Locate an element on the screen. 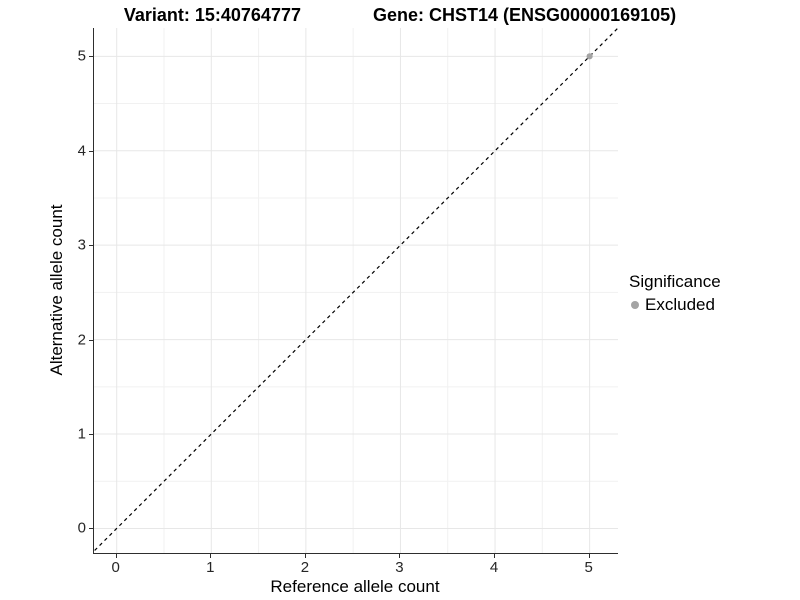 Image resolution: width=800 pixels, height=600 pixels. legend-item-excluded: Excluded is located at coordinates (675, 305).